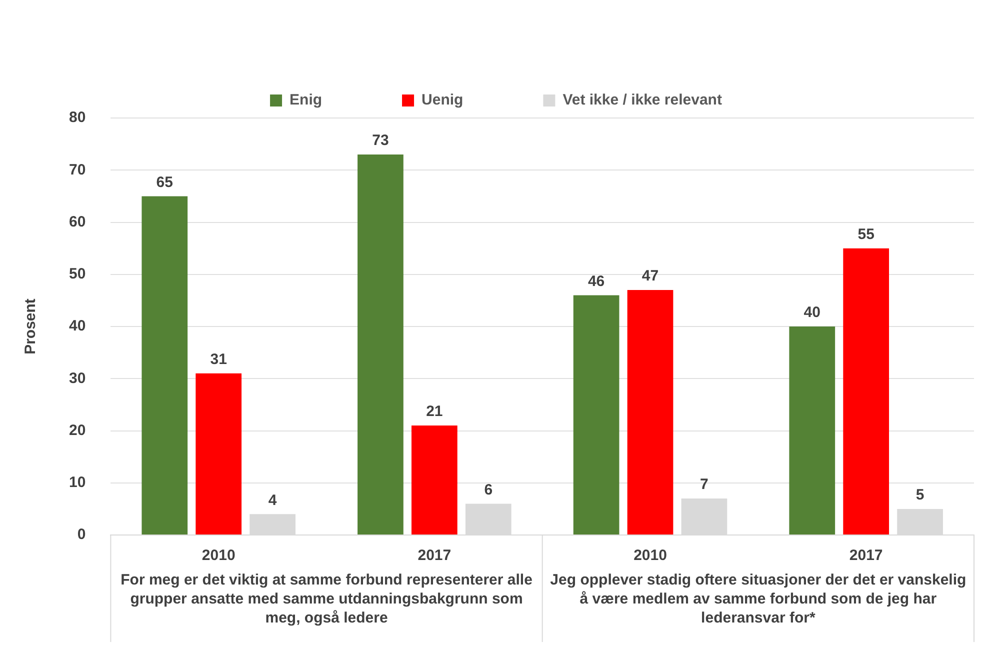  What do you see at coordinates (273, 500) in the screenshot?
I see `data-label: 4` at bounding box center [273, 500].